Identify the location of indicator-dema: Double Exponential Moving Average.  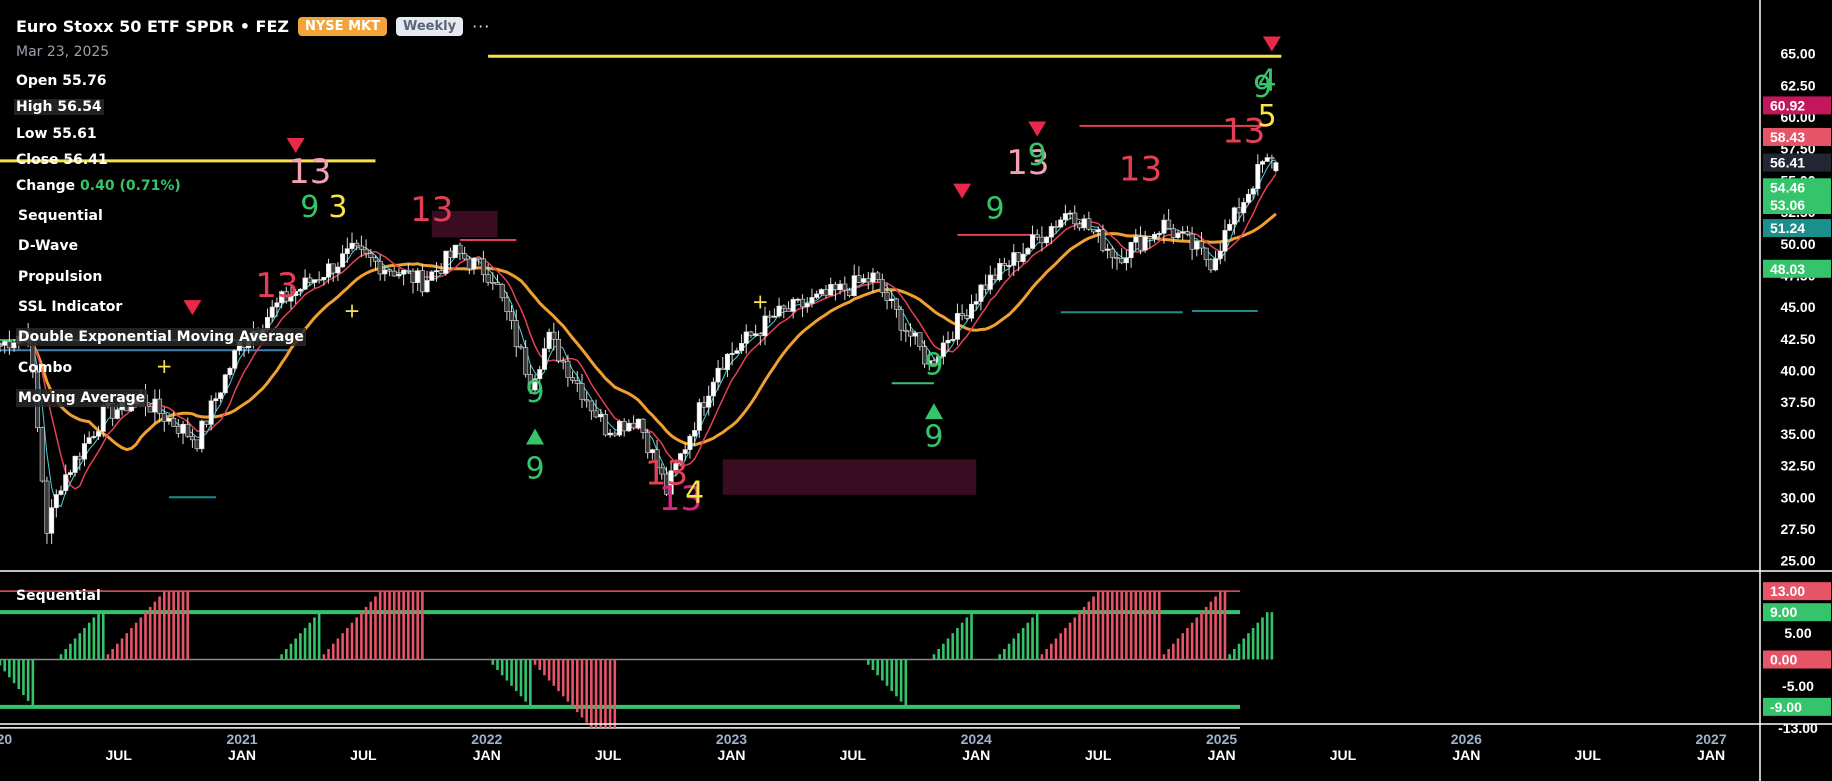
(161, 337).